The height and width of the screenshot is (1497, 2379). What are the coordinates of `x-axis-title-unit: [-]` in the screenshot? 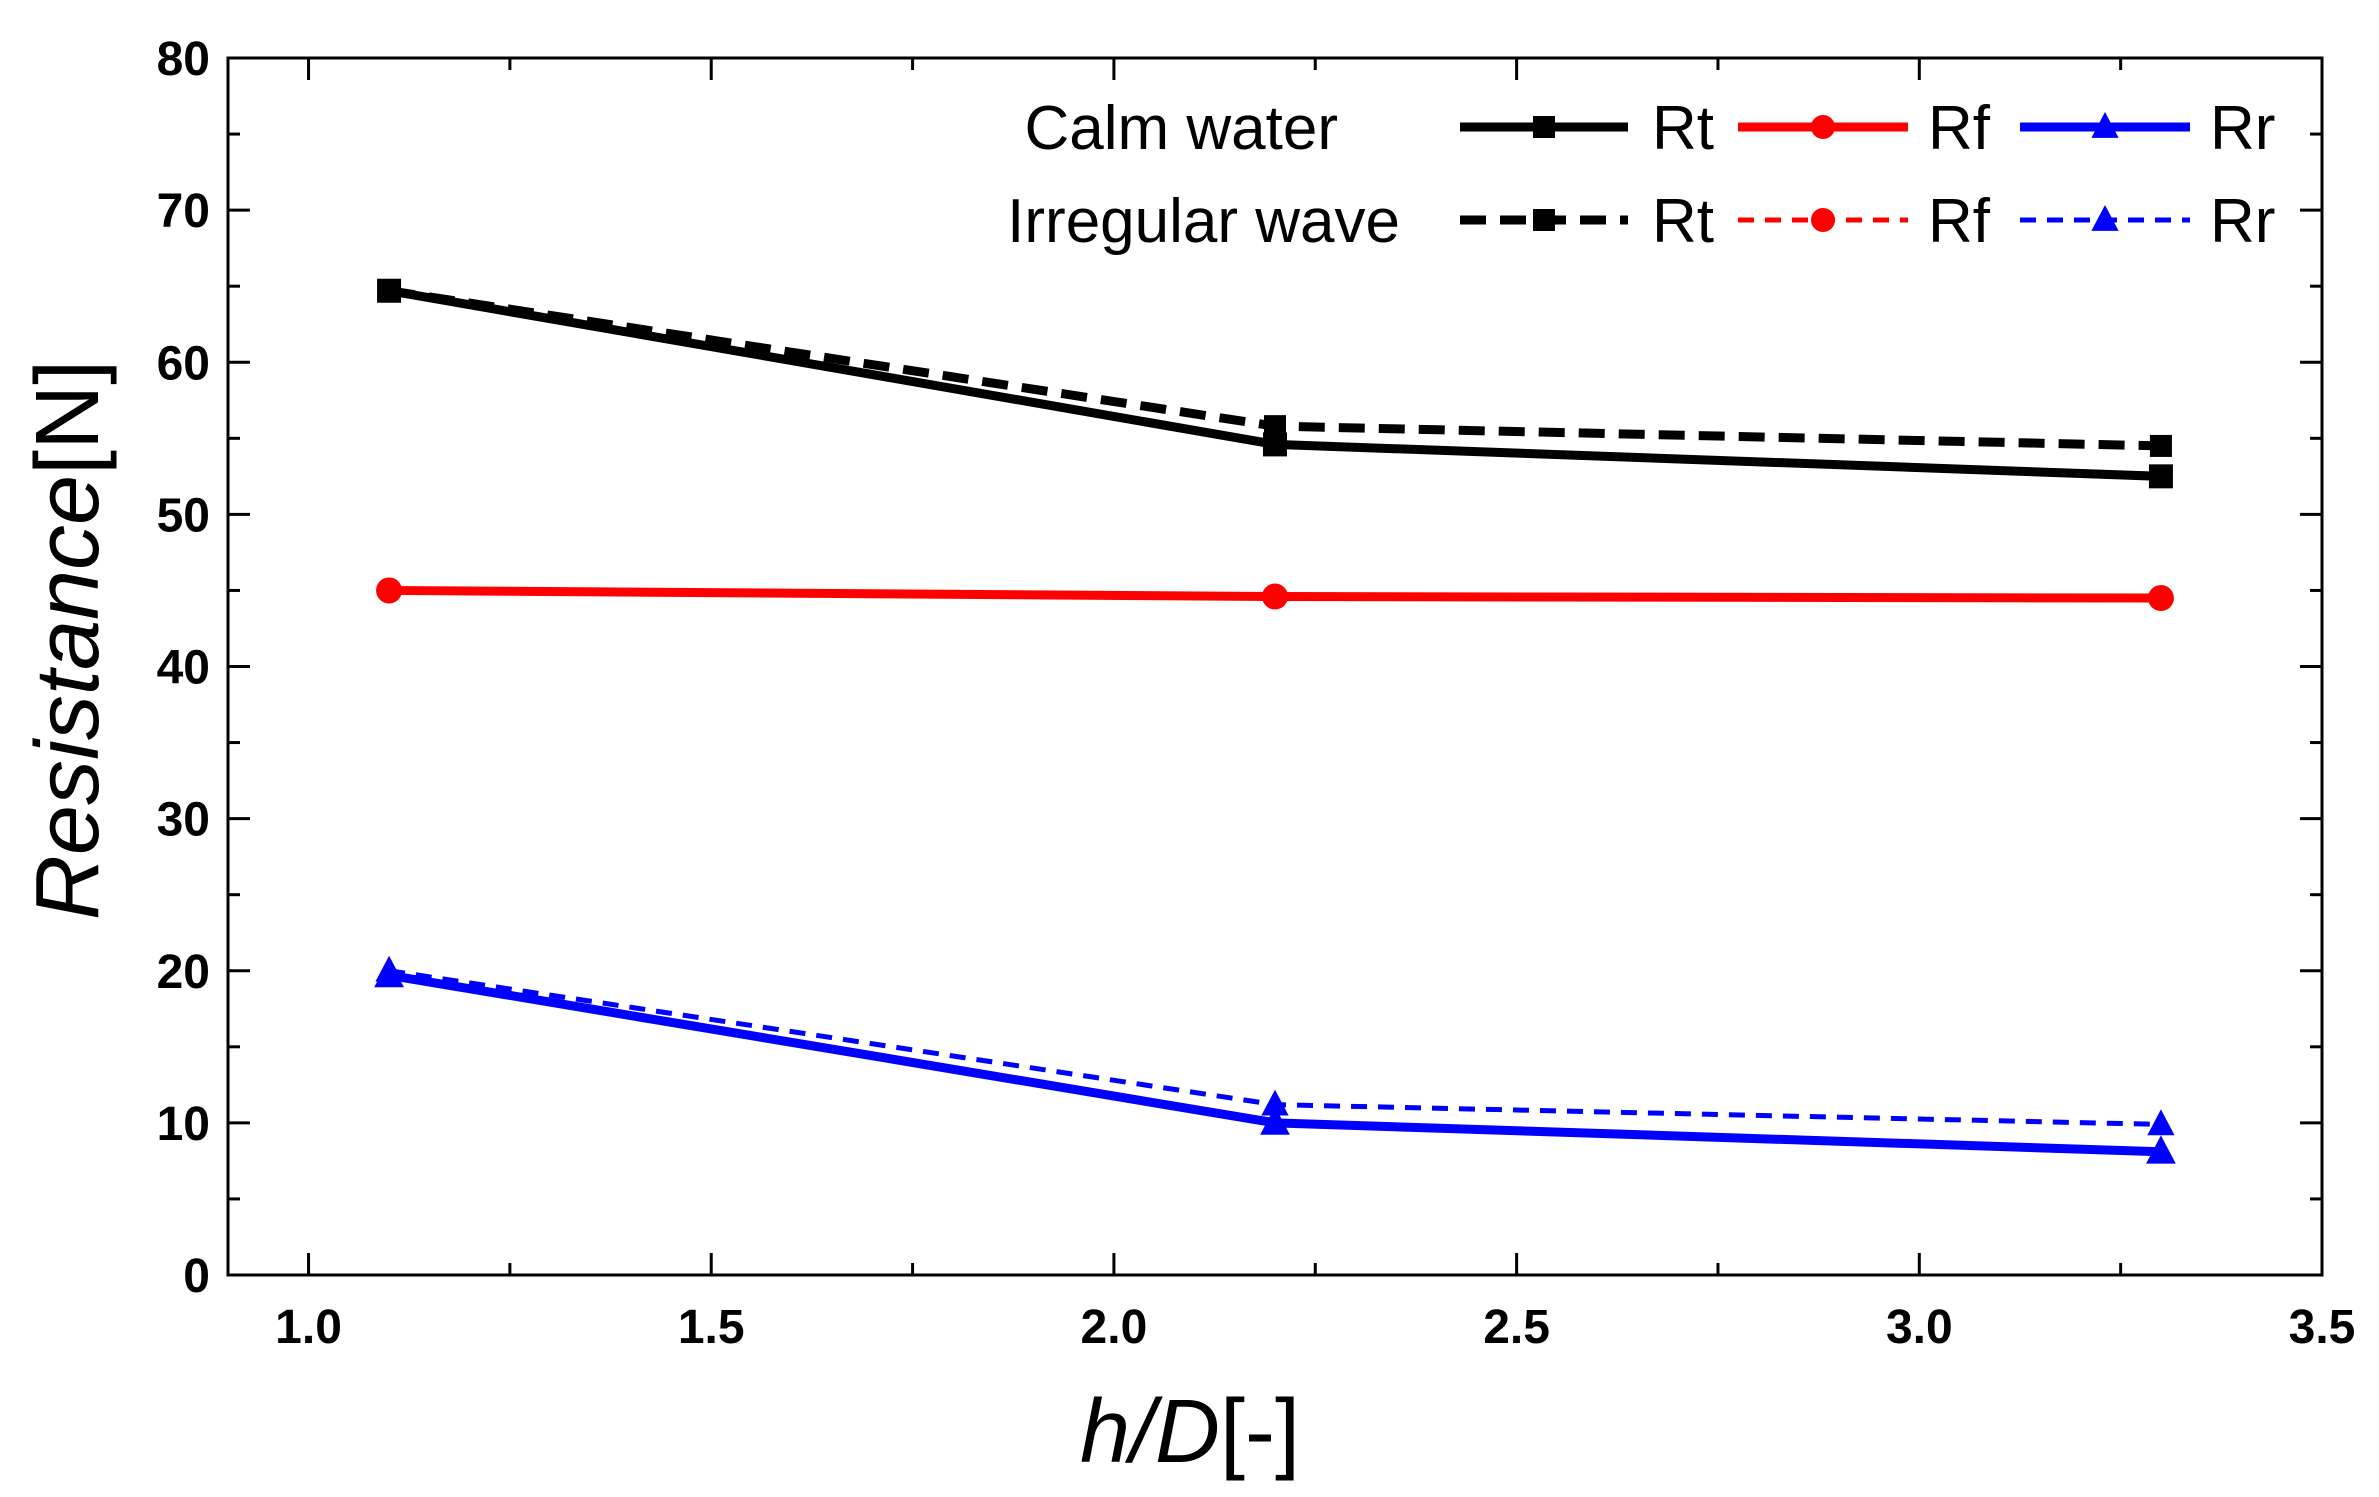 It's located at (1260, 1432).